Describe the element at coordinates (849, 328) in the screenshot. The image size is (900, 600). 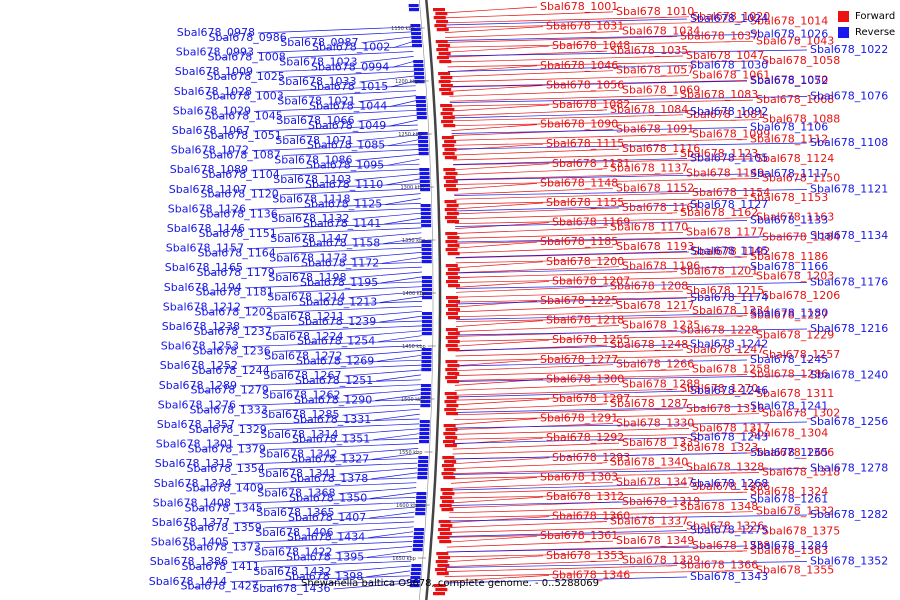
I see `gene-label: Sbal678_1216` at that location.